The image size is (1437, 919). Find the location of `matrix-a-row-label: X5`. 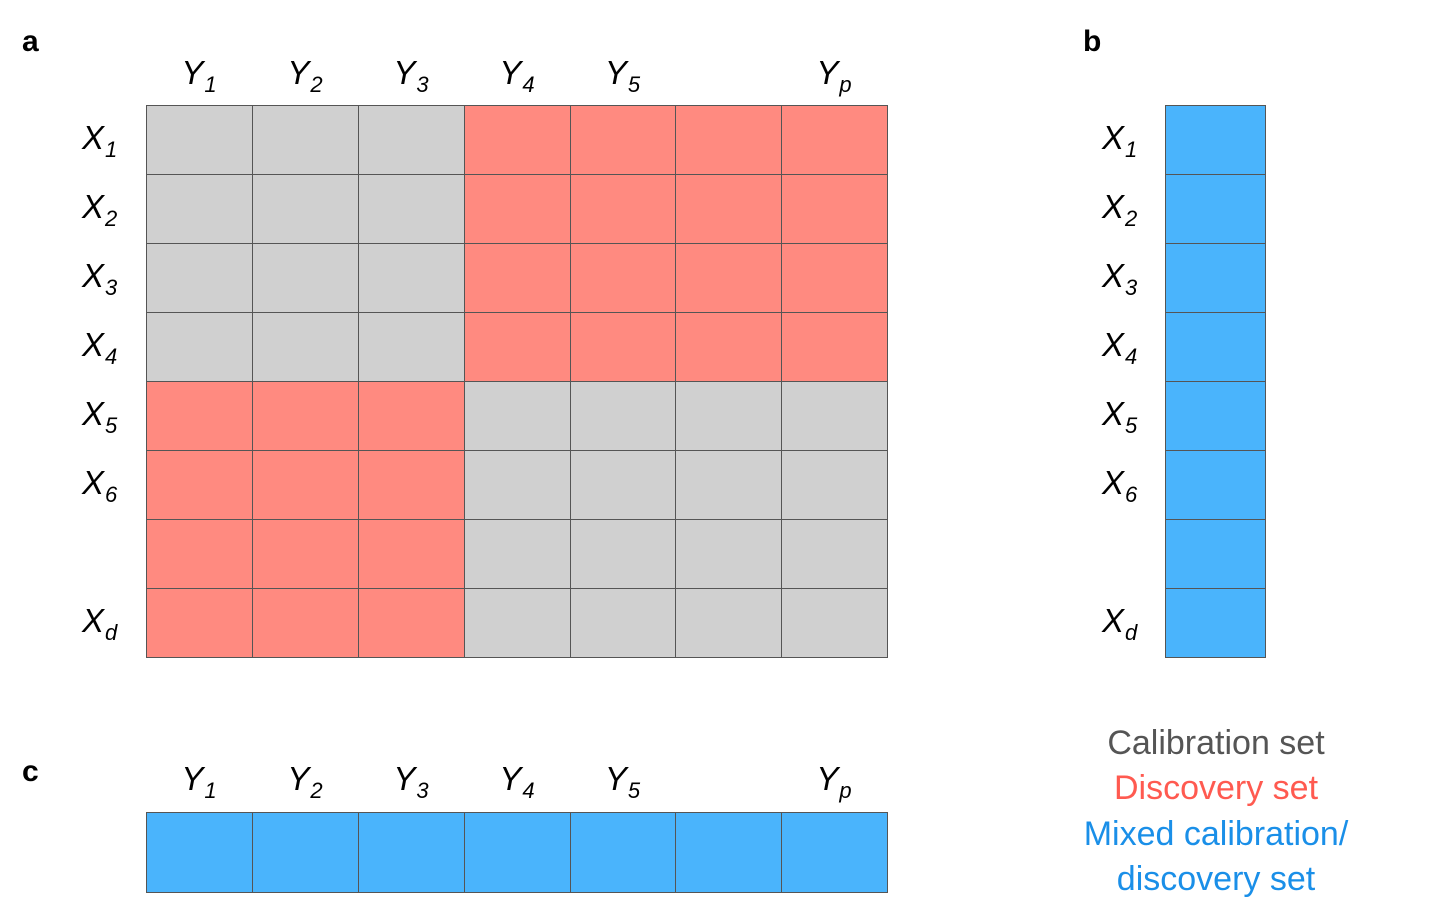

matrix-a-row-label: X5 is located at coordinates (100, 416).